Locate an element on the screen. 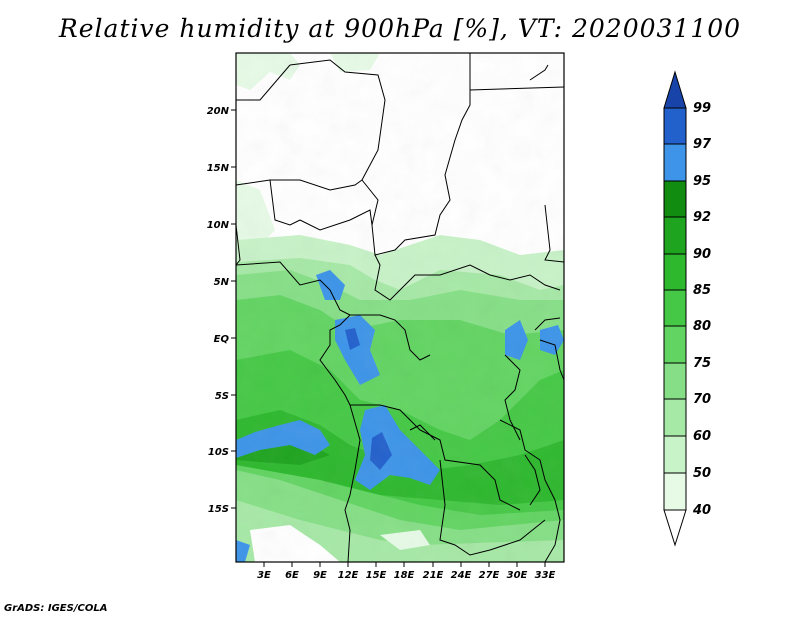 The height and width of the screenshot is (618, 800). colorbar-label: 80 is located at coordinates (702, 326).